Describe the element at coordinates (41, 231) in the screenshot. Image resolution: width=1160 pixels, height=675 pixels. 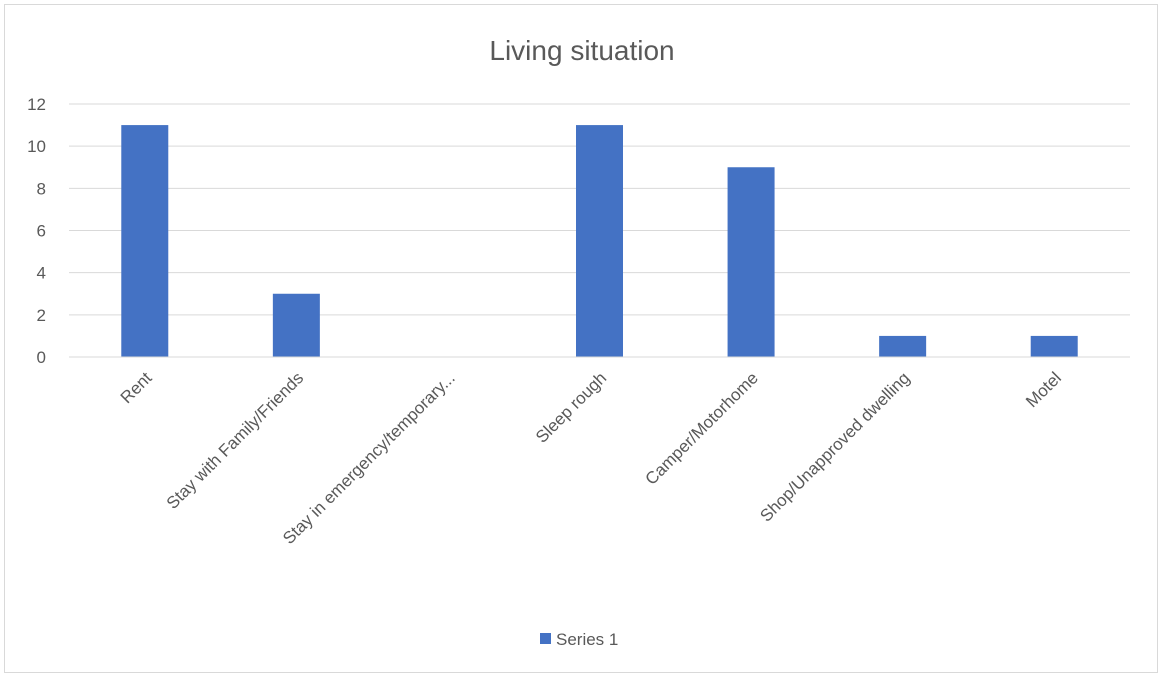
I see `y-tick-label: 6` at that location.